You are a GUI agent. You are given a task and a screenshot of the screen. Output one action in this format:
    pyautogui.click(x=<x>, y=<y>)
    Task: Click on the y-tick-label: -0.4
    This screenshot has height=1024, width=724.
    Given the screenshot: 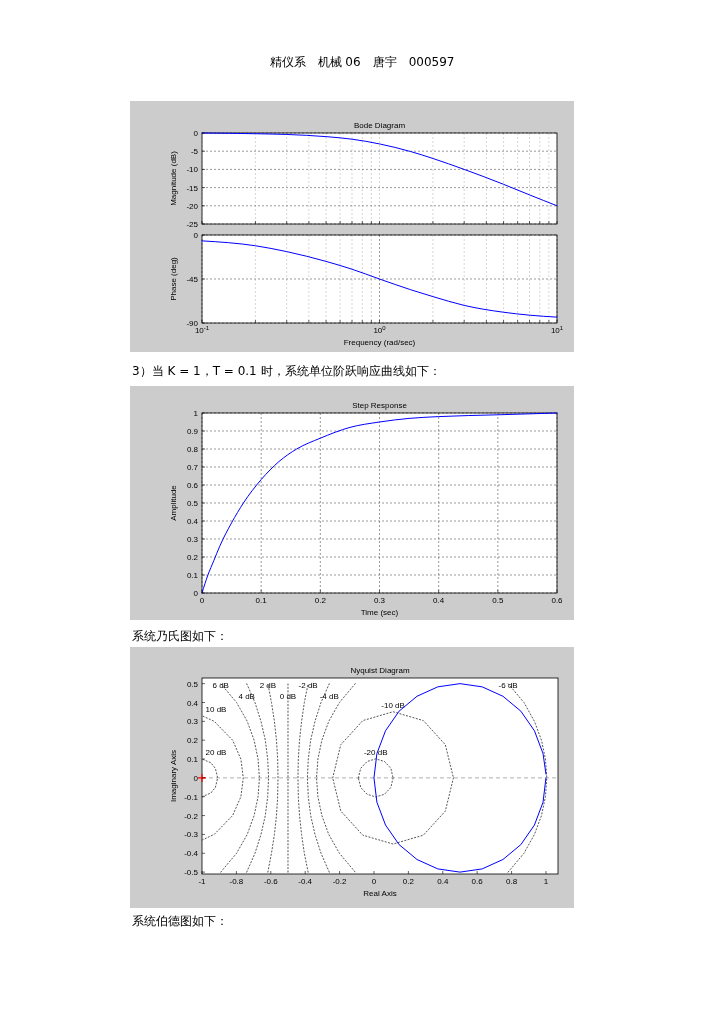 What is the action you would take?
    pyautogui.click(x=191, y=854)
    